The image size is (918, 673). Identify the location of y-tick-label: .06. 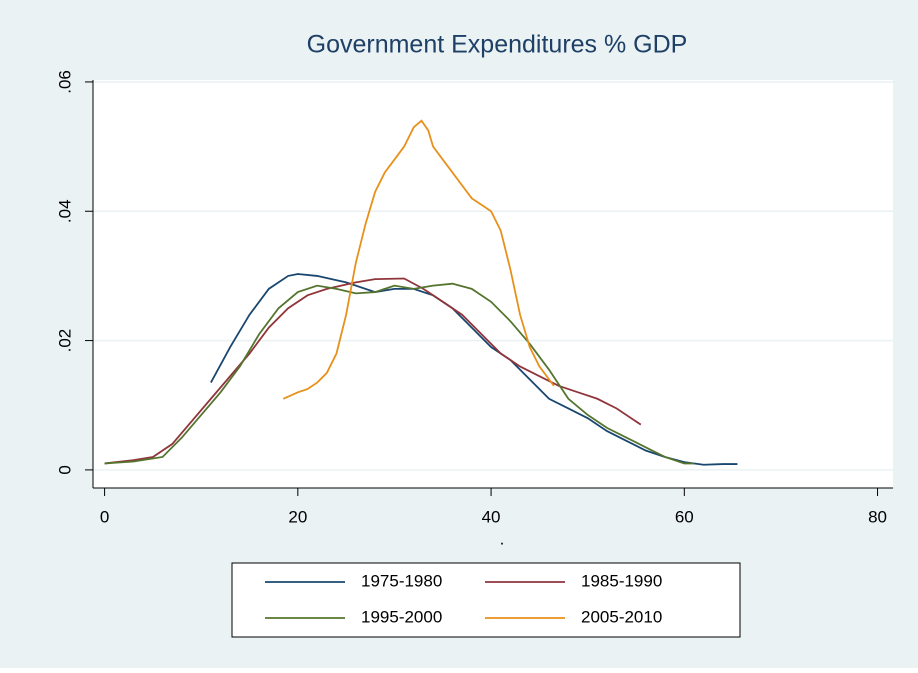
(64, 82).